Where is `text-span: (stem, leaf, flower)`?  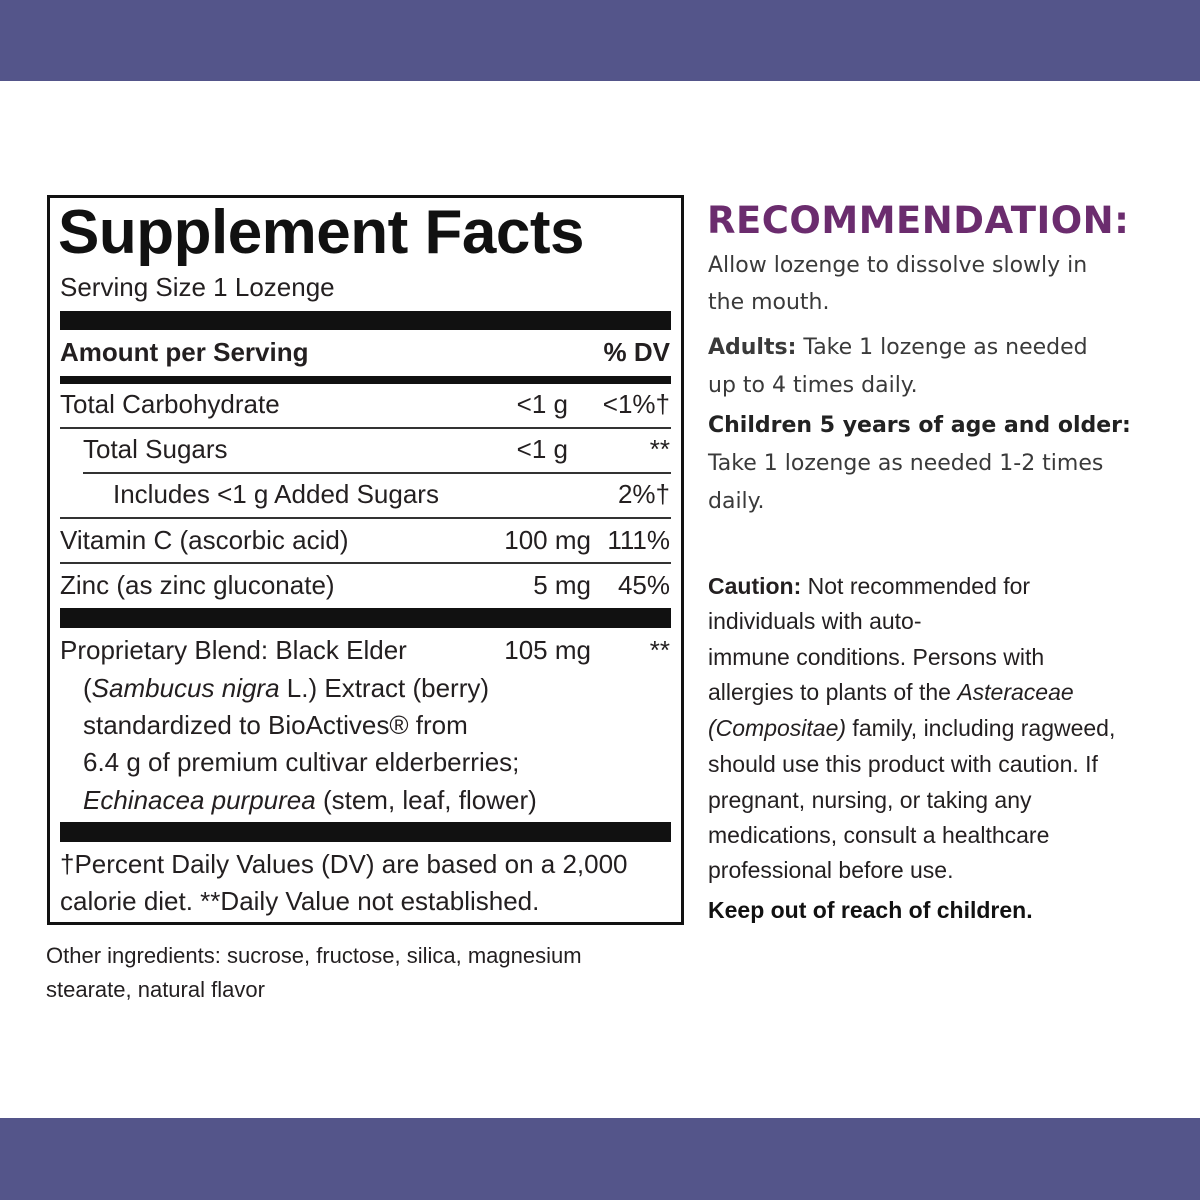 text-span: (stem, leaf, flower) is located at coordinates (426, 800).